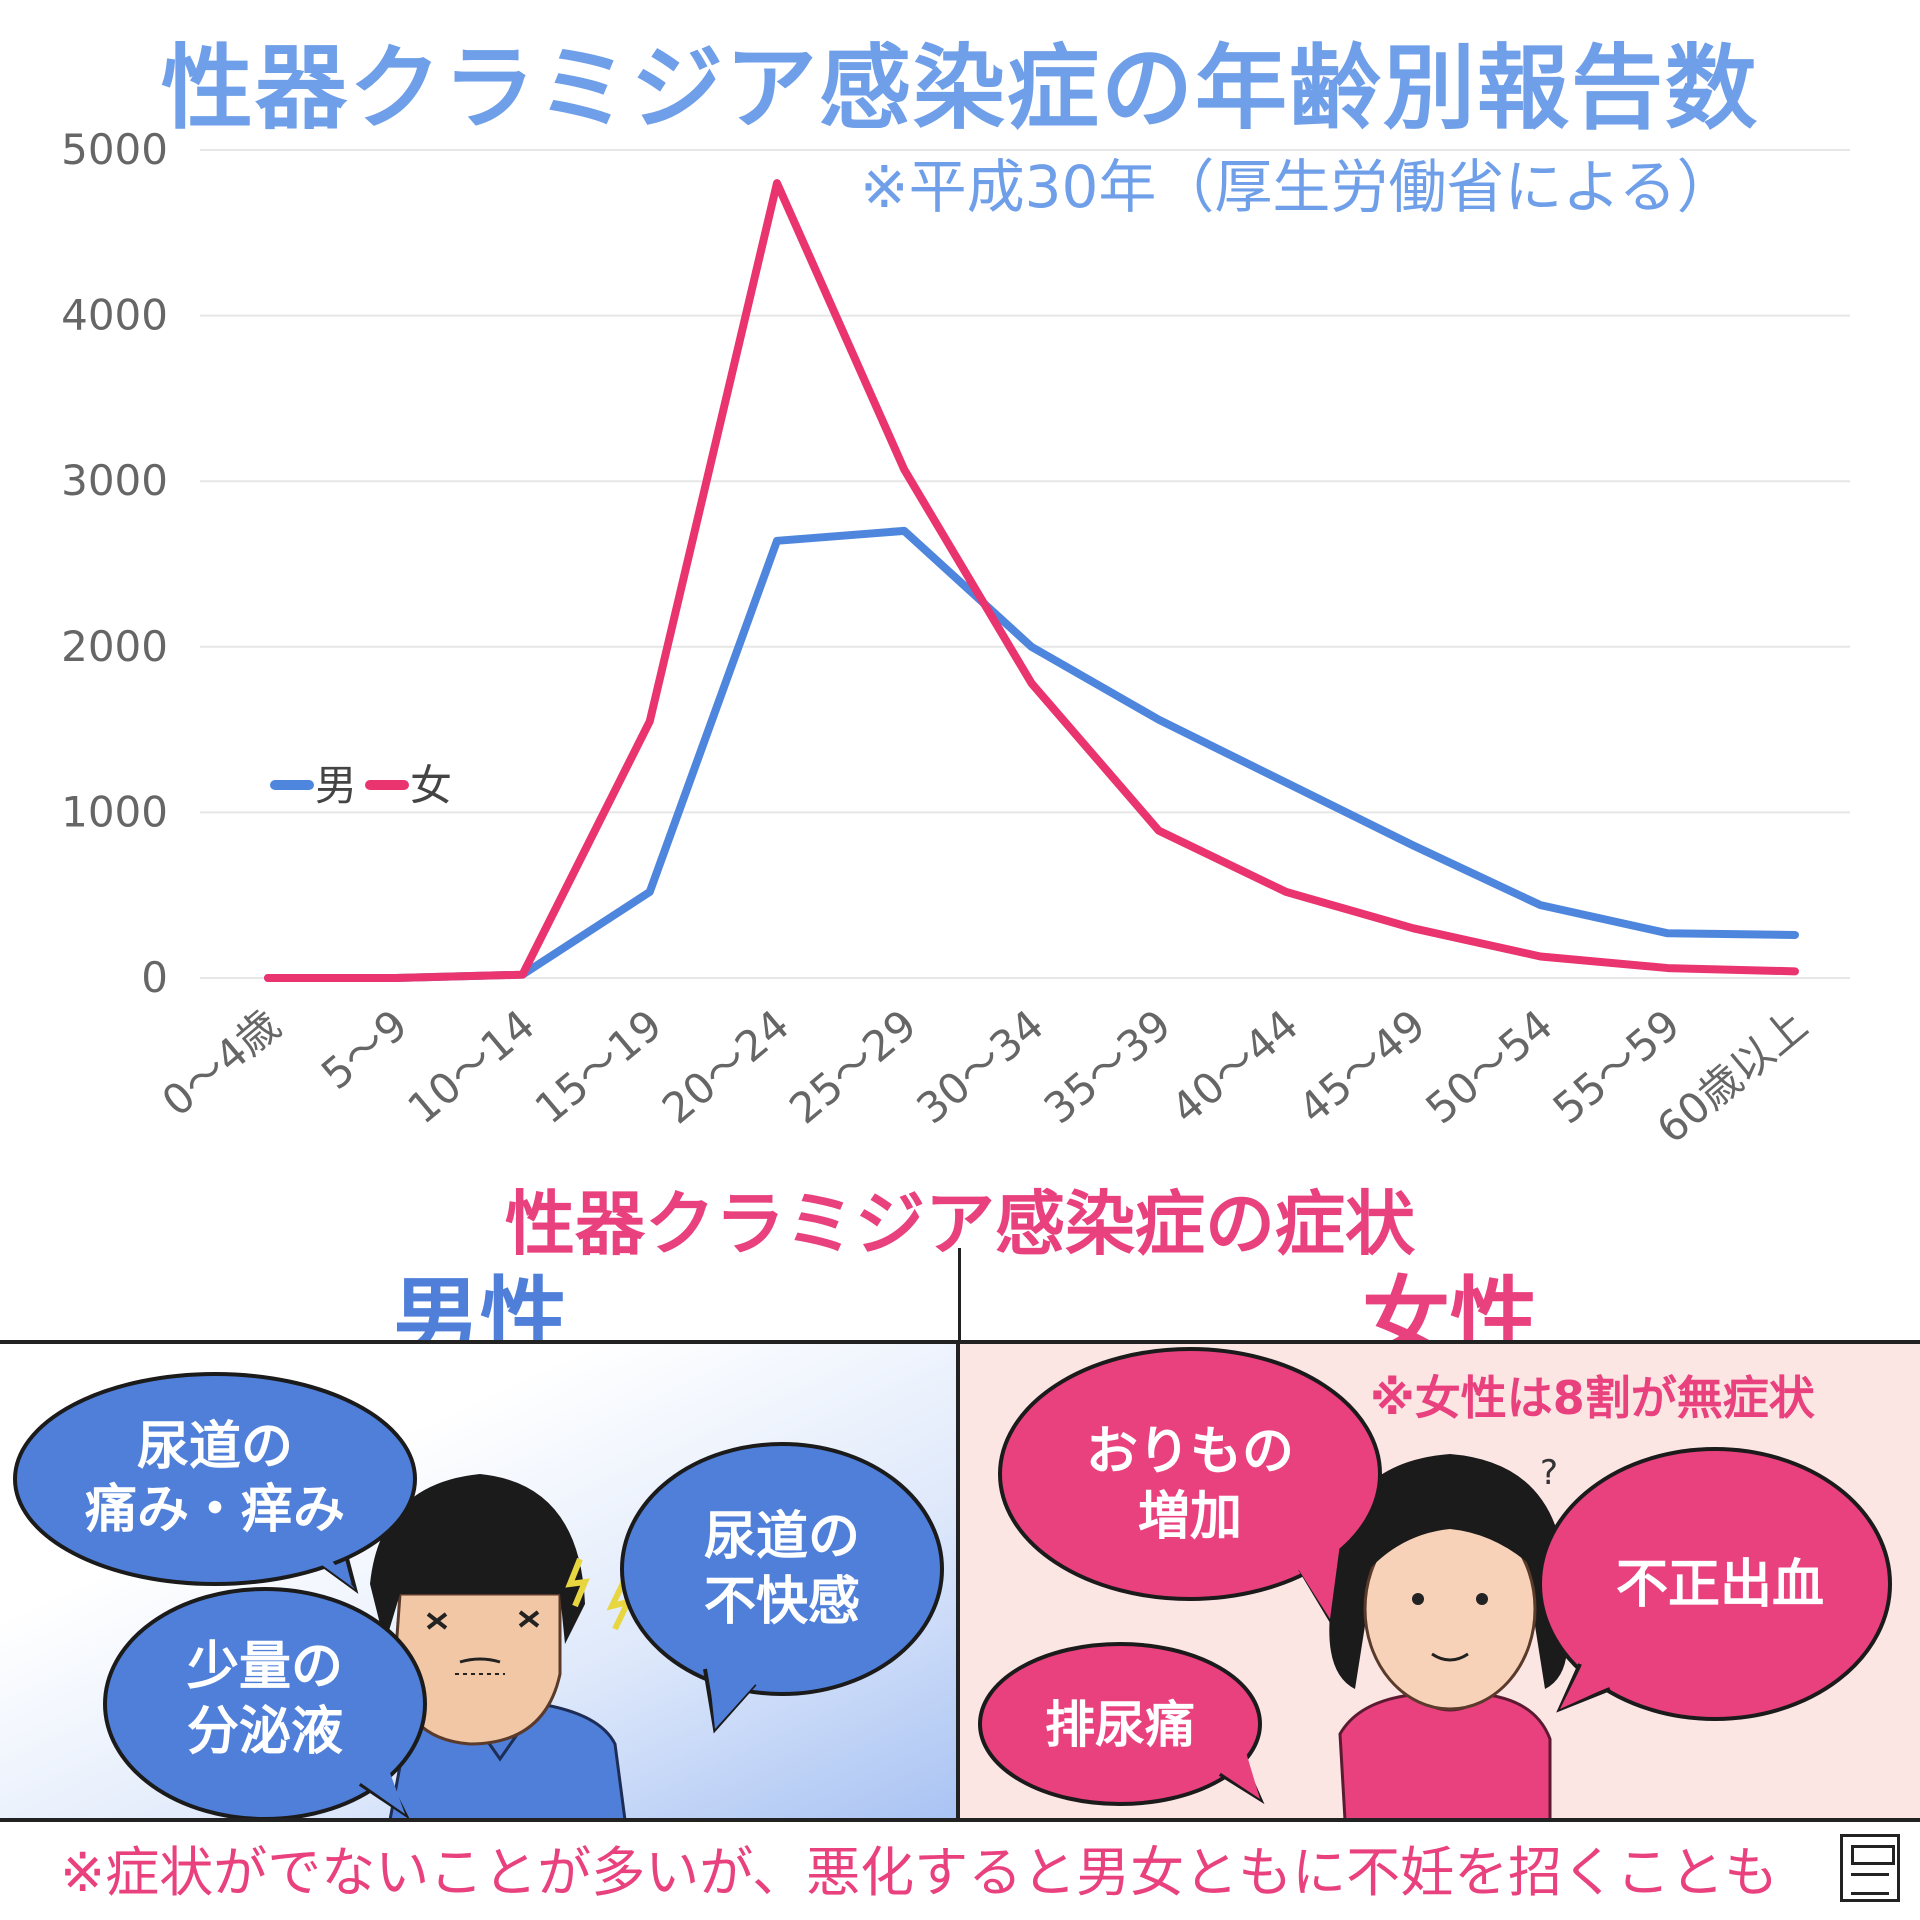  What do you see at coordinates (782, 1602) in the screenshot?
I see `bubble-text: 不快感` at bounding box center [782, 1602].